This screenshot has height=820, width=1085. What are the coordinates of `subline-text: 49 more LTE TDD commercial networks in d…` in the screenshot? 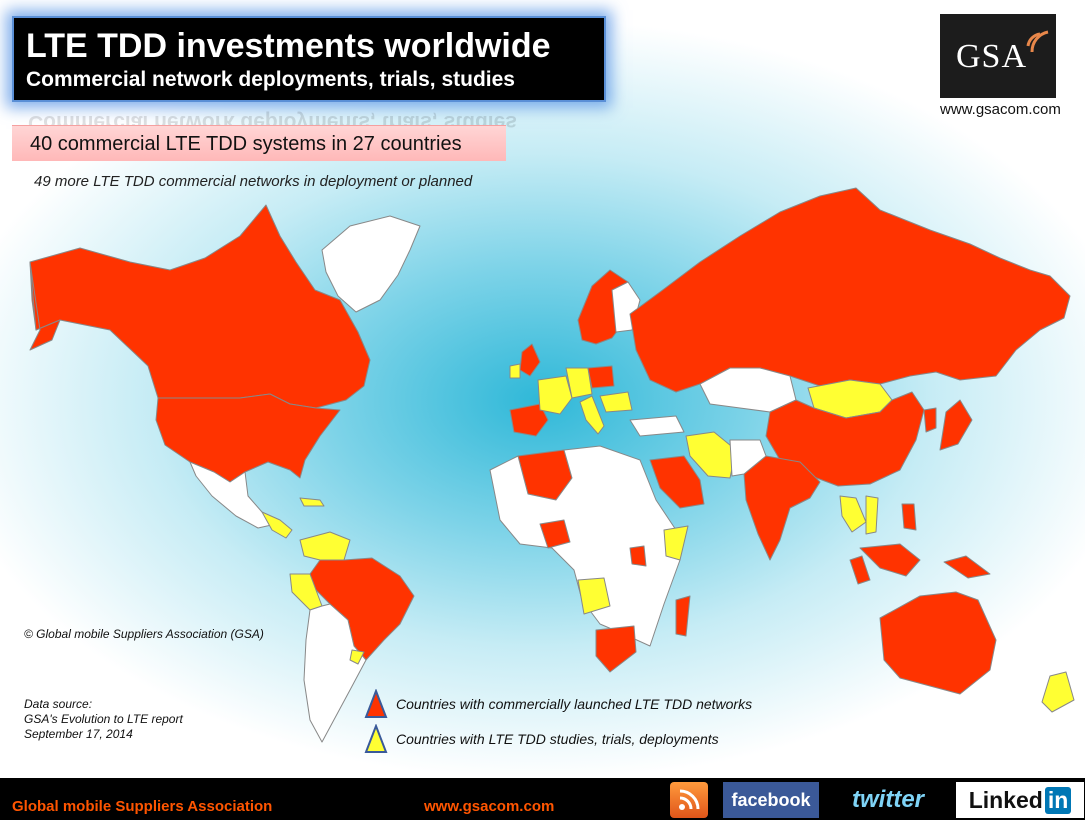 It's located at (253, 181).